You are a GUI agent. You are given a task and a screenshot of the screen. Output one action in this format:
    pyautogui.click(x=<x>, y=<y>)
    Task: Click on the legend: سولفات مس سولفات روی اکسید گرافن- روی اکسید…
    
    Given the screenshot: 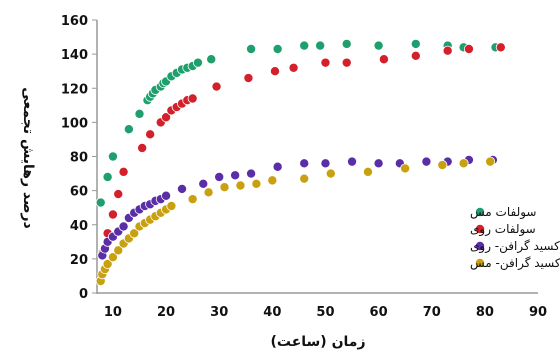 What is the action you would take?
    pyautogui.click(x=515, y=238)
    